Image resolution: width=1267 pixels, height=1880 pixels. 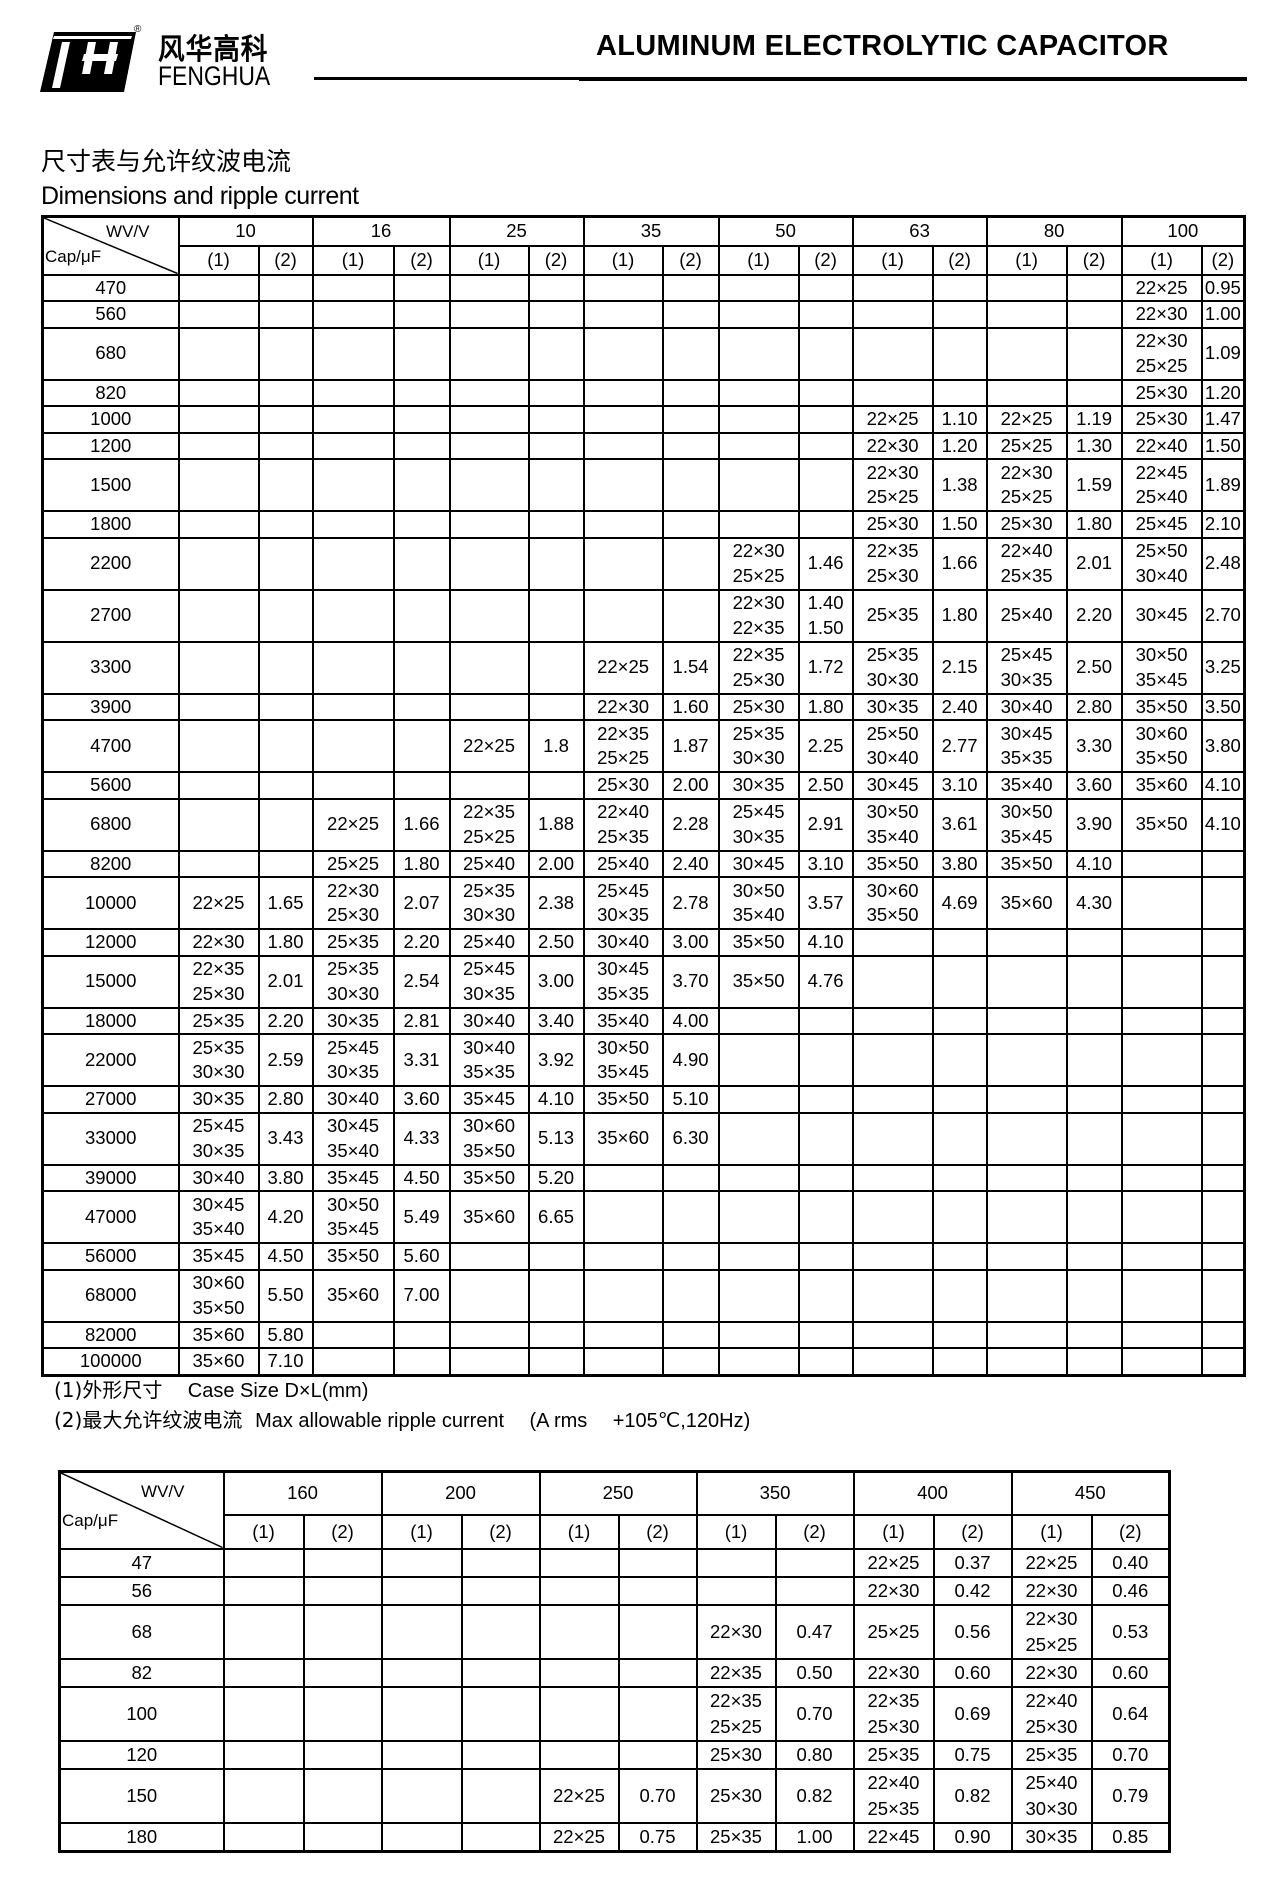 What do you see at coordinates (110, 524) in the screenshot?
I see `capacitance-cell: 1800` at bounding box center [110, 524].